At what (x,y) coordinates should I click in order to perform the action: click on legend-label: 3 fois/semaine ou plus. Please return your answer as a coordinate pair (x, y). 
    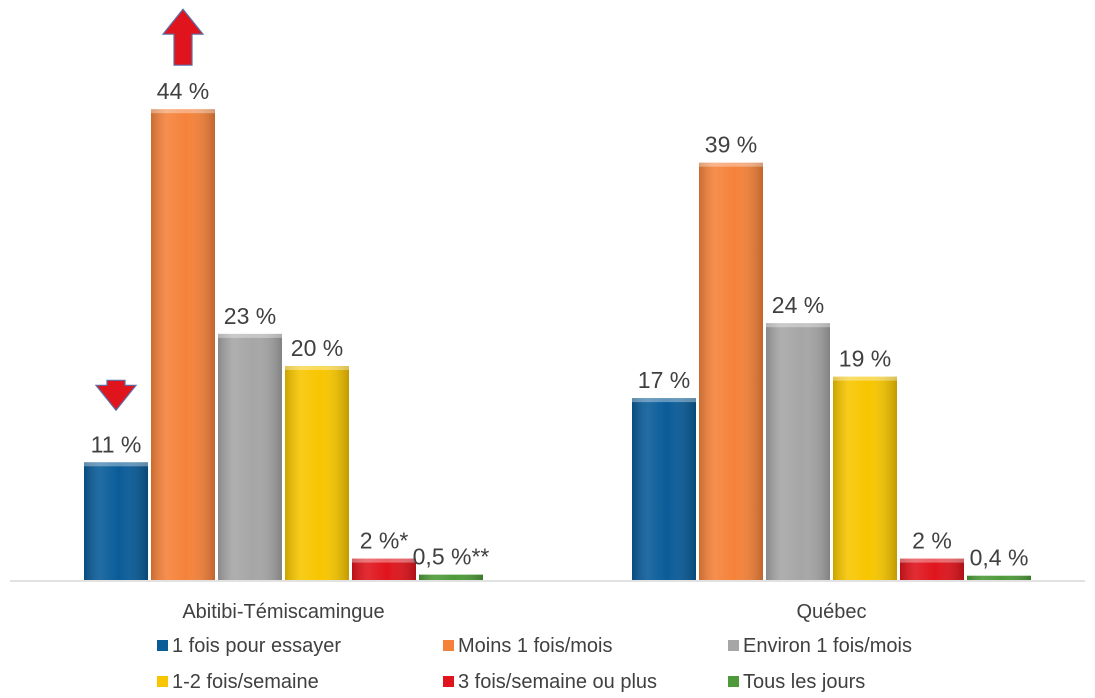
    Looking at the image, I should click on (557, 682).